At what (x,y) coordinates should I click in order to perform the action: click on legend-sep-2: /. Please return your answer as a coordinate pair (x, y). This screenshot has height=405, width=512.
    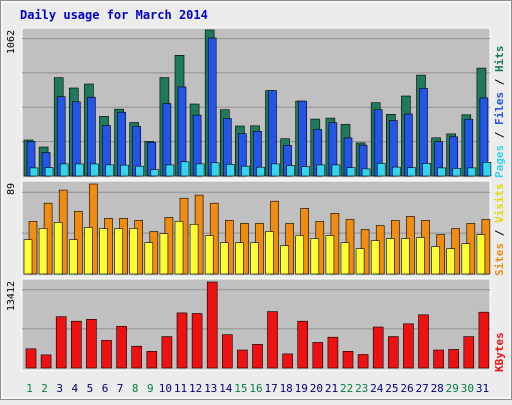
    Looking at the image, I should click on (499, 82).